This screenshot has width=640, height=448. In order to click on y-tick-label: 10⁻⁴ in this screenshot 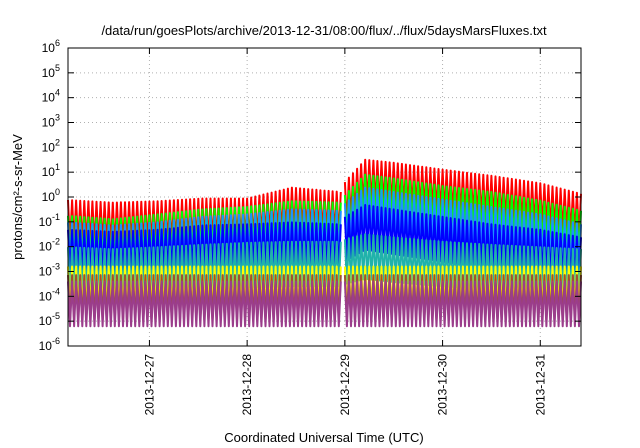, I will do `click(49, 294)`.